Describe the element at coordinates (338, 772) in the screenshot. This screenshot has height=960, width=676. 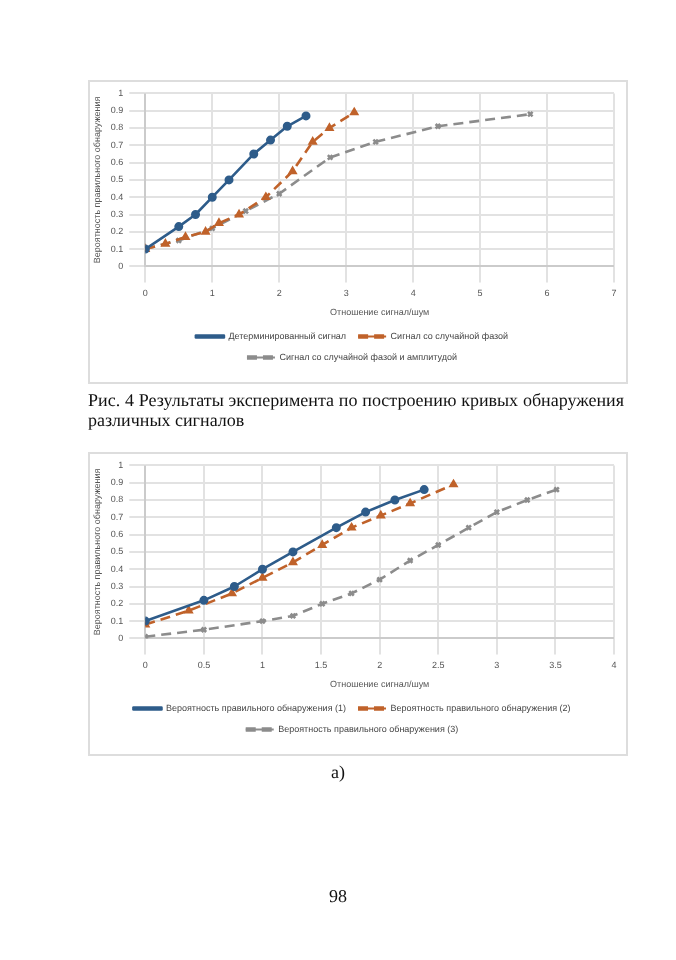
I see `text: а)` at that location.